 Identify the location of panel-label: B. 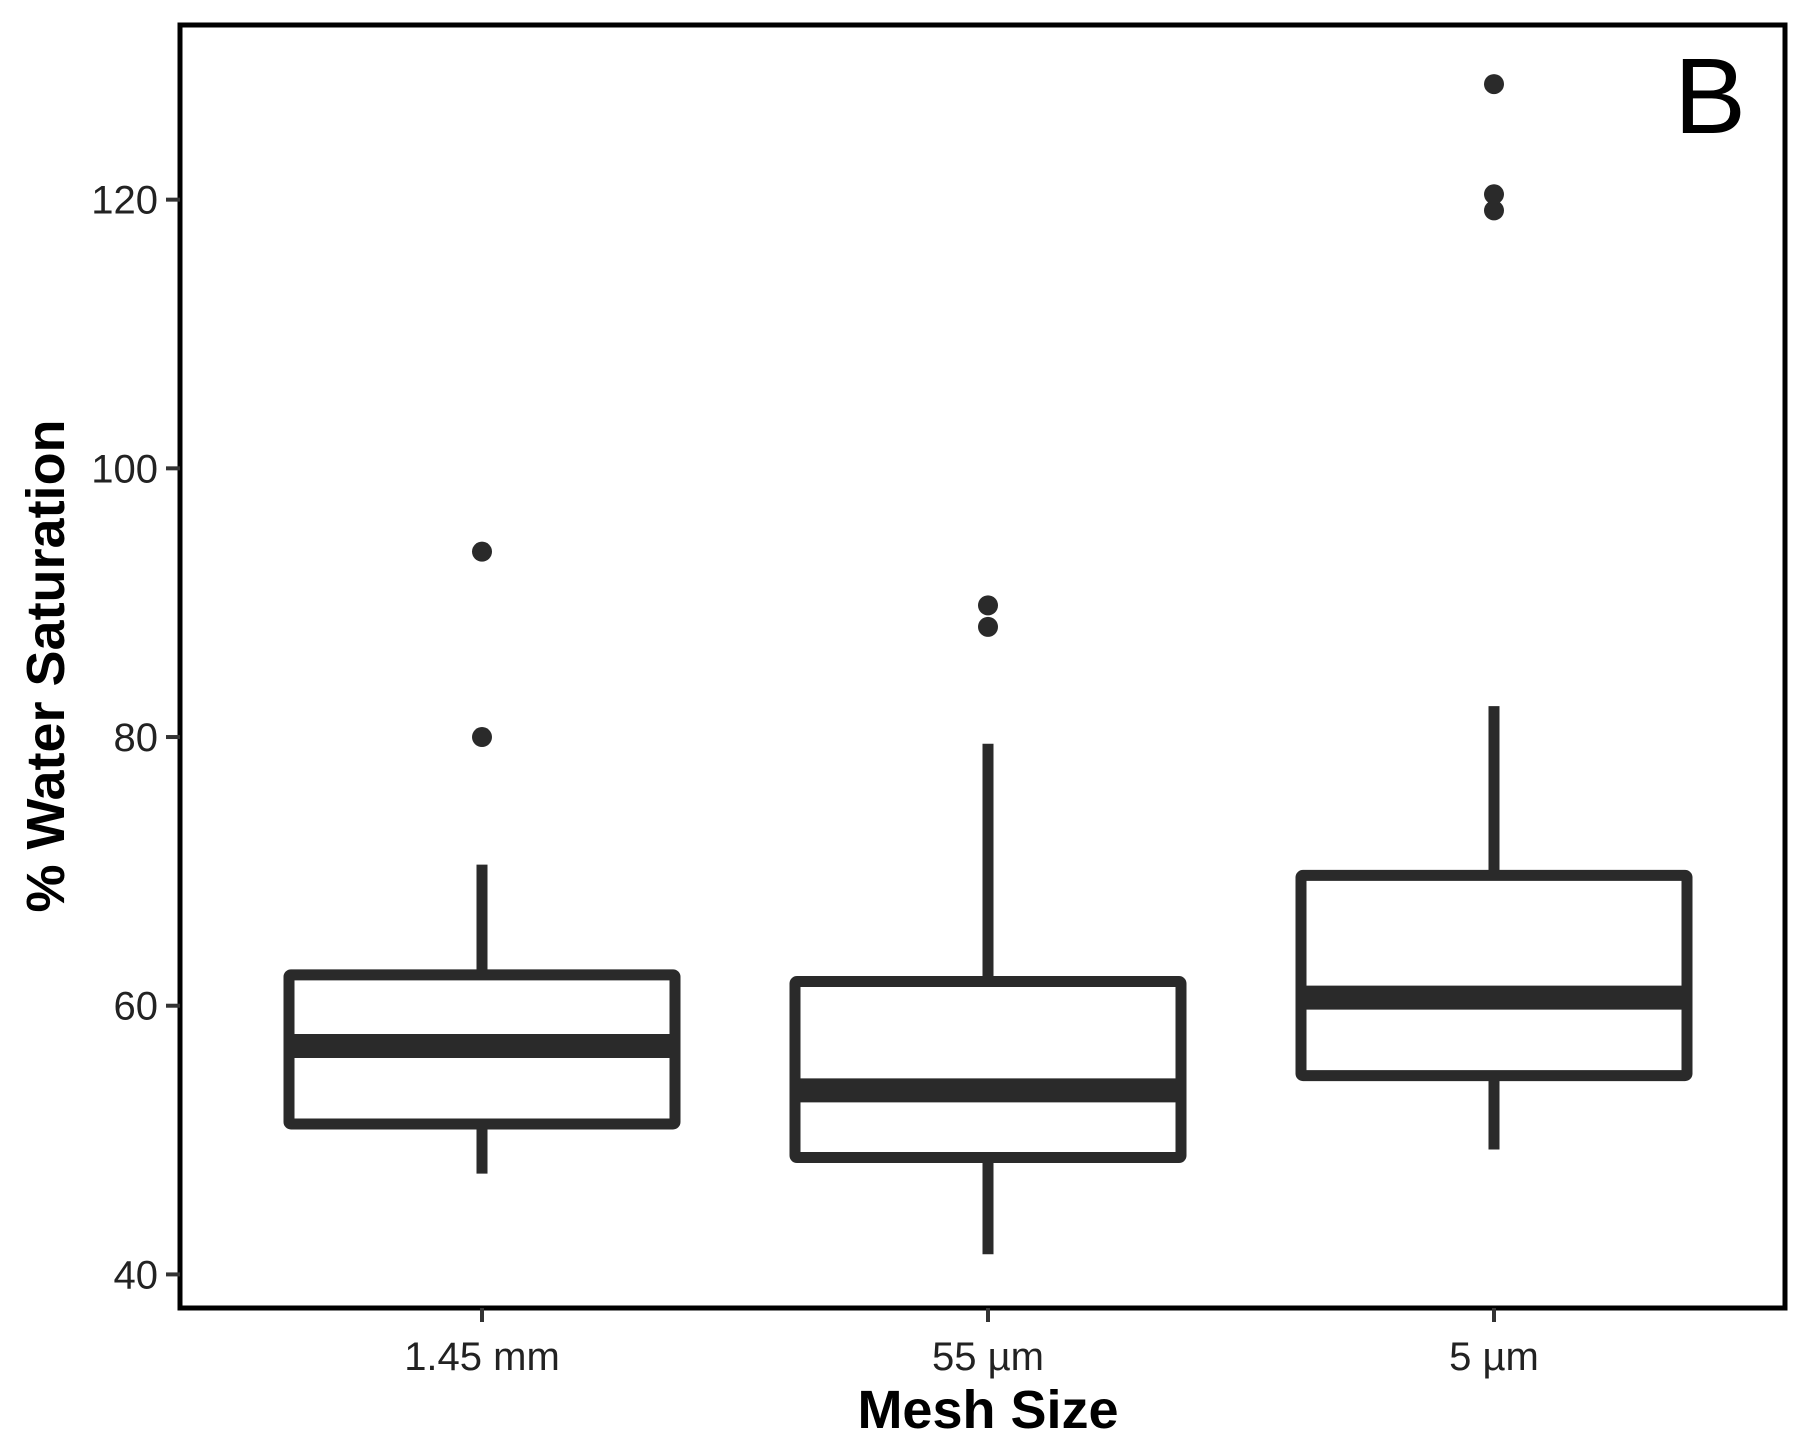
(1710, 95).